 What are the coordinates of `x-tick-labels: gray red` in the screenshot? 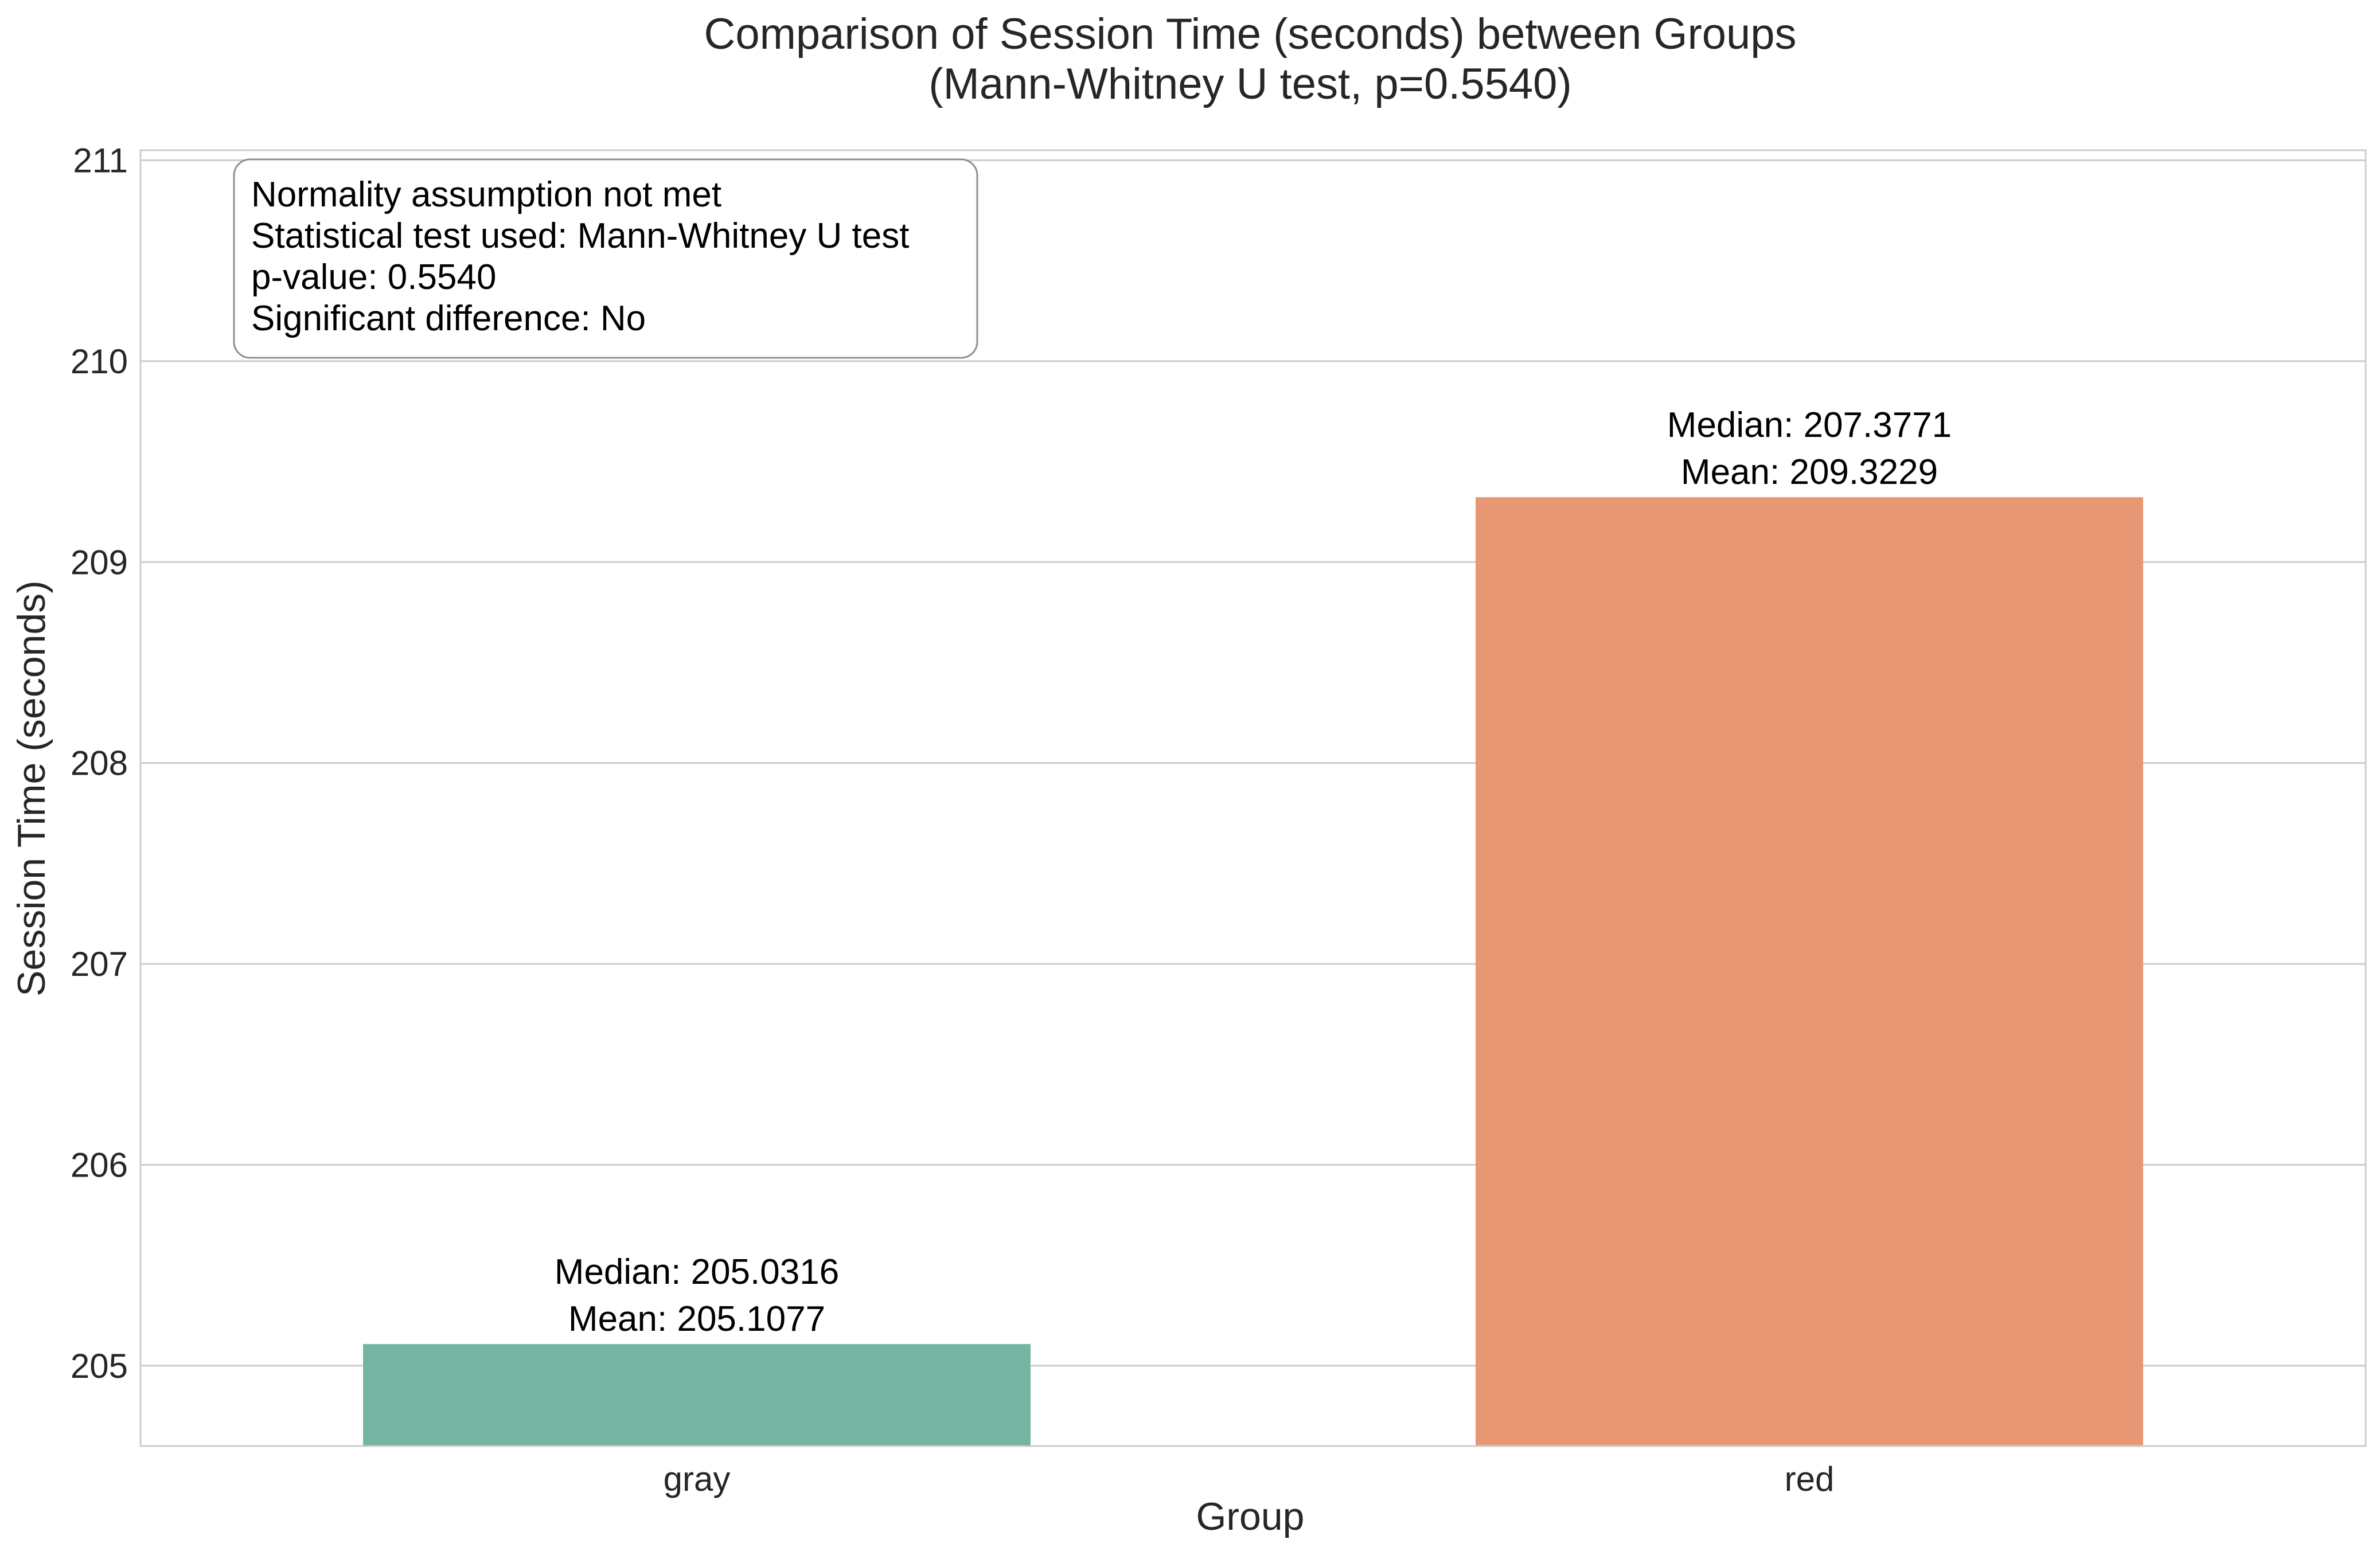 It's located at (1249, 1479).